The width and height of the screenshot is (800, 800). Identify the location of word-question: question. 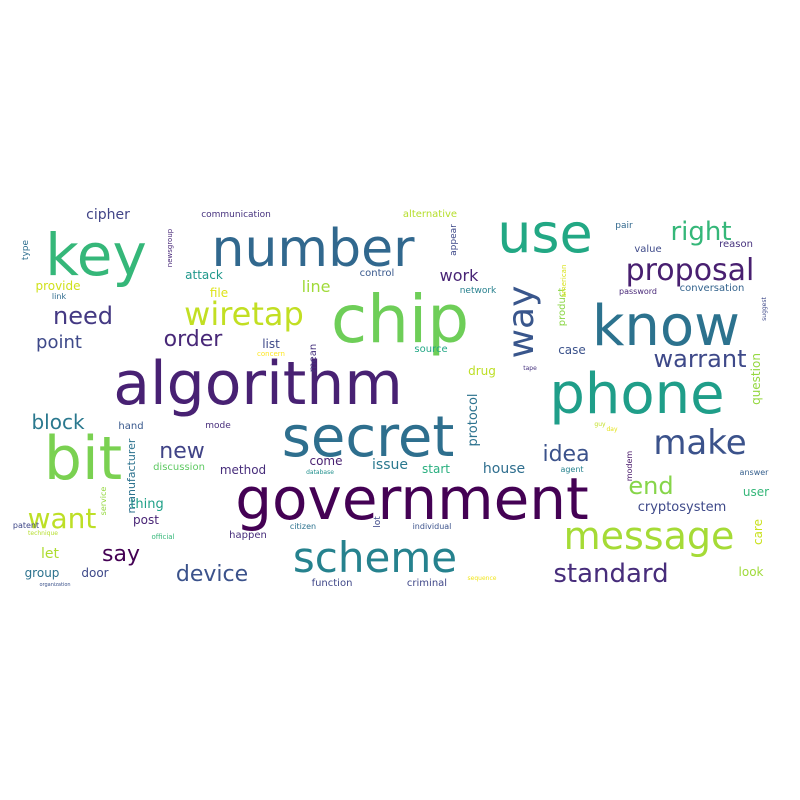
(756, 379).